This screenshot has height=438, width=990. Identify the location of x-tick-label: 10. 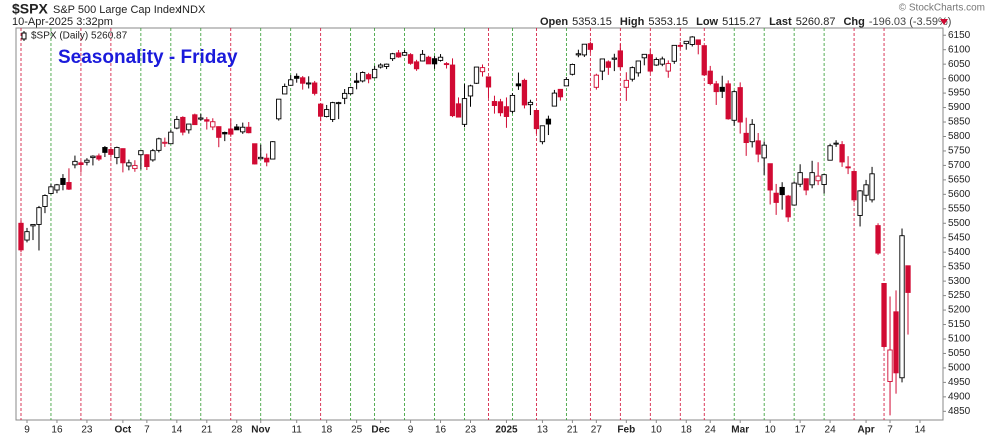
(657, 430).